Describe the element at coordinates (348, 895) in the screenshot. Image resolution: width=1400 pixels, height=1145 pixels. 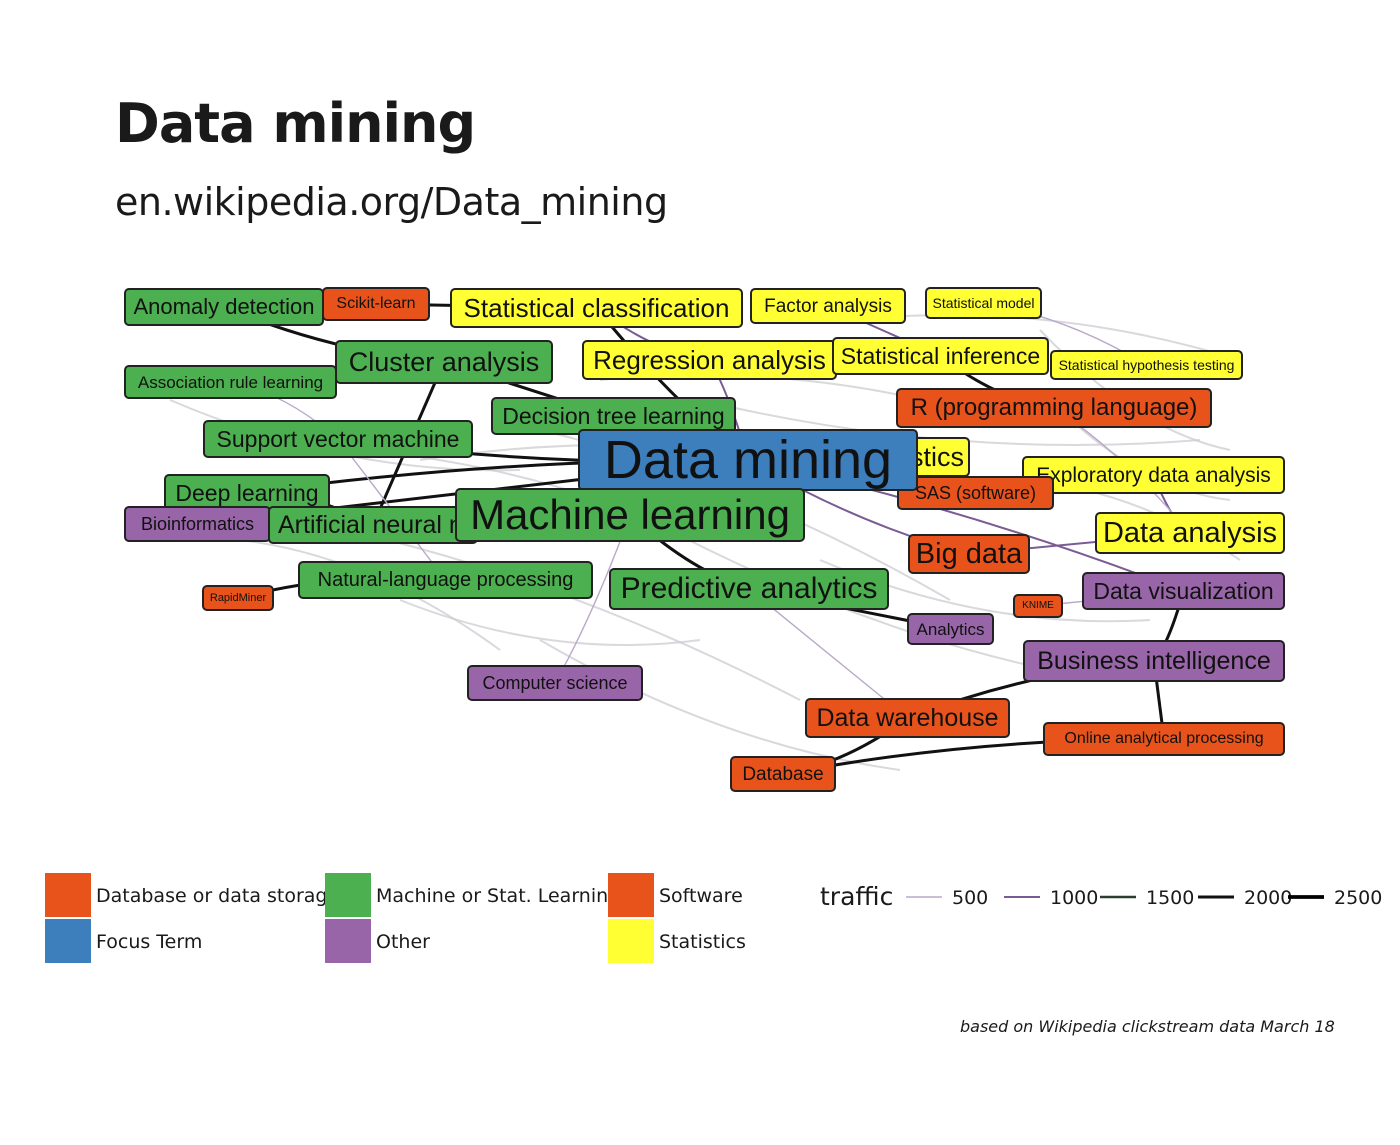
I see `legend-swatch-machine-or-stat-learning` at that location.